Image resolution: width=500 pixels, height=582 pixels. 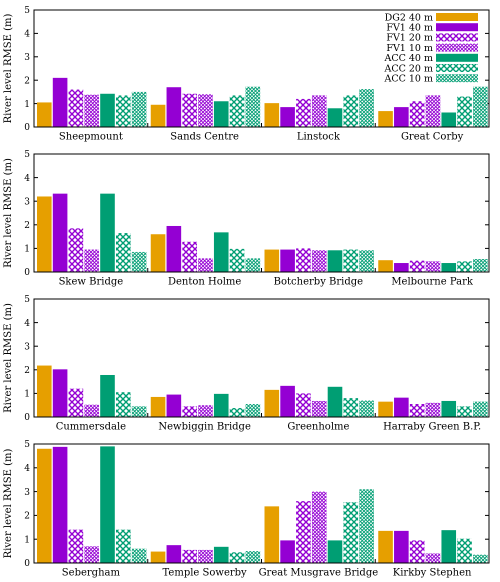 I want to click on x-category-label: Greenholme, so click(x=318, y=427).